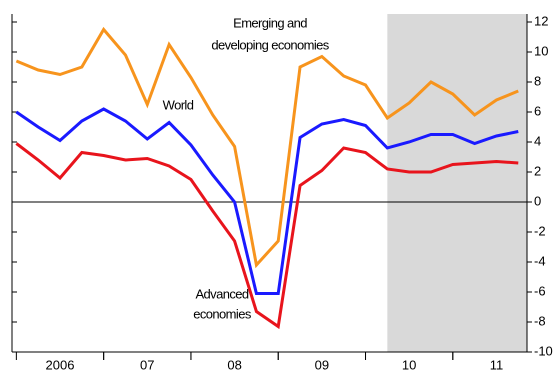  What do you see at coordinates (270, 44) in the screenshot?
I see `annotation: developing economies` at bounding box center [270, 44].